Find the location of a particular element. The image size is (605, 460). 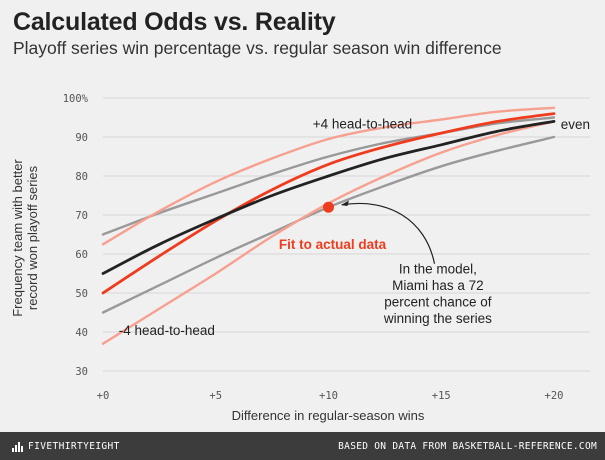

y-tick-label: 40 is located at coordinates (81, 333).